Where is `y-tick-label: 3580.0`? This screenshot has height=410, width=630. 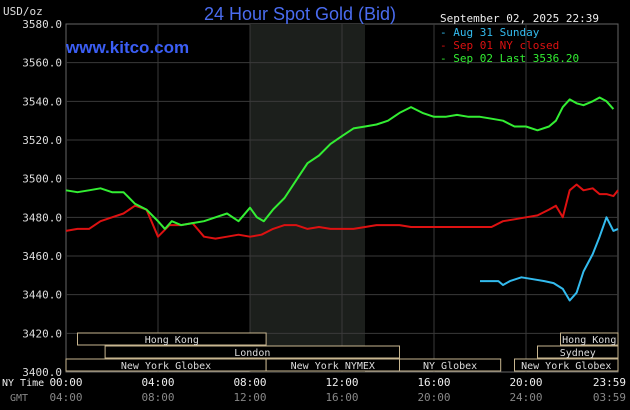 y-tick-label: 3580.0 is located at coordinates (42, 24).